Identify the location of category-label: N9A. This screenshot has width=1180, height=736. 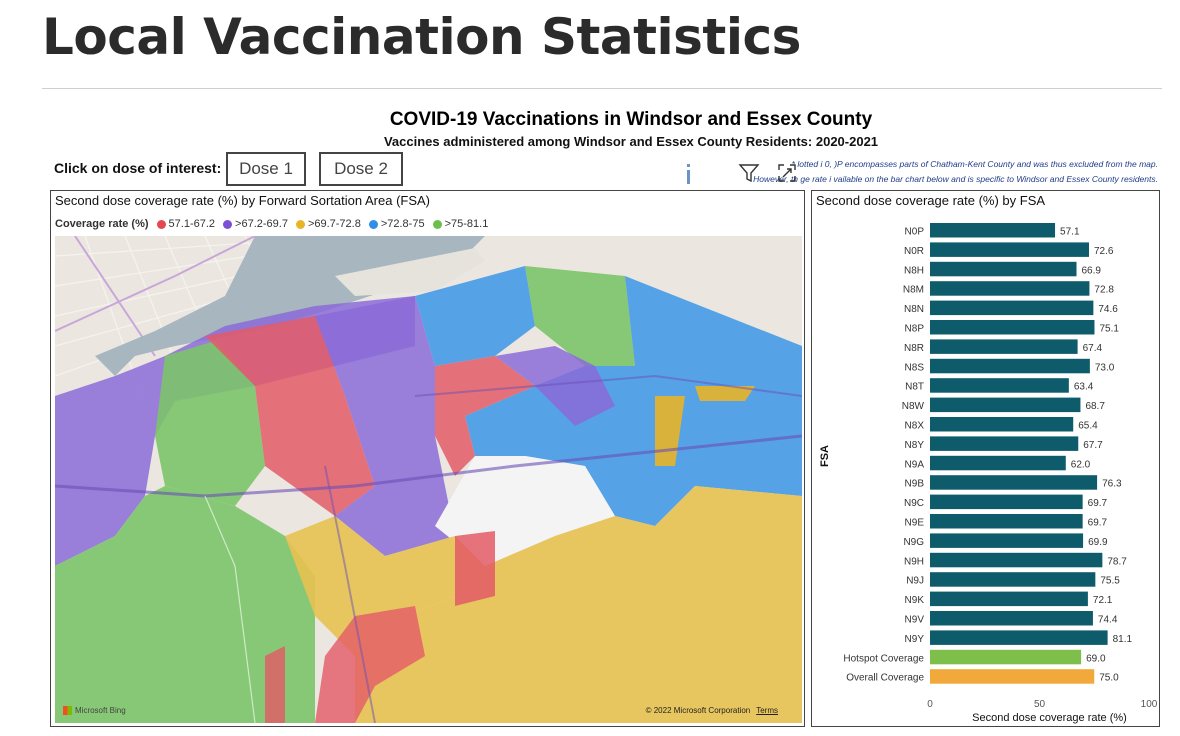
(915, 464).